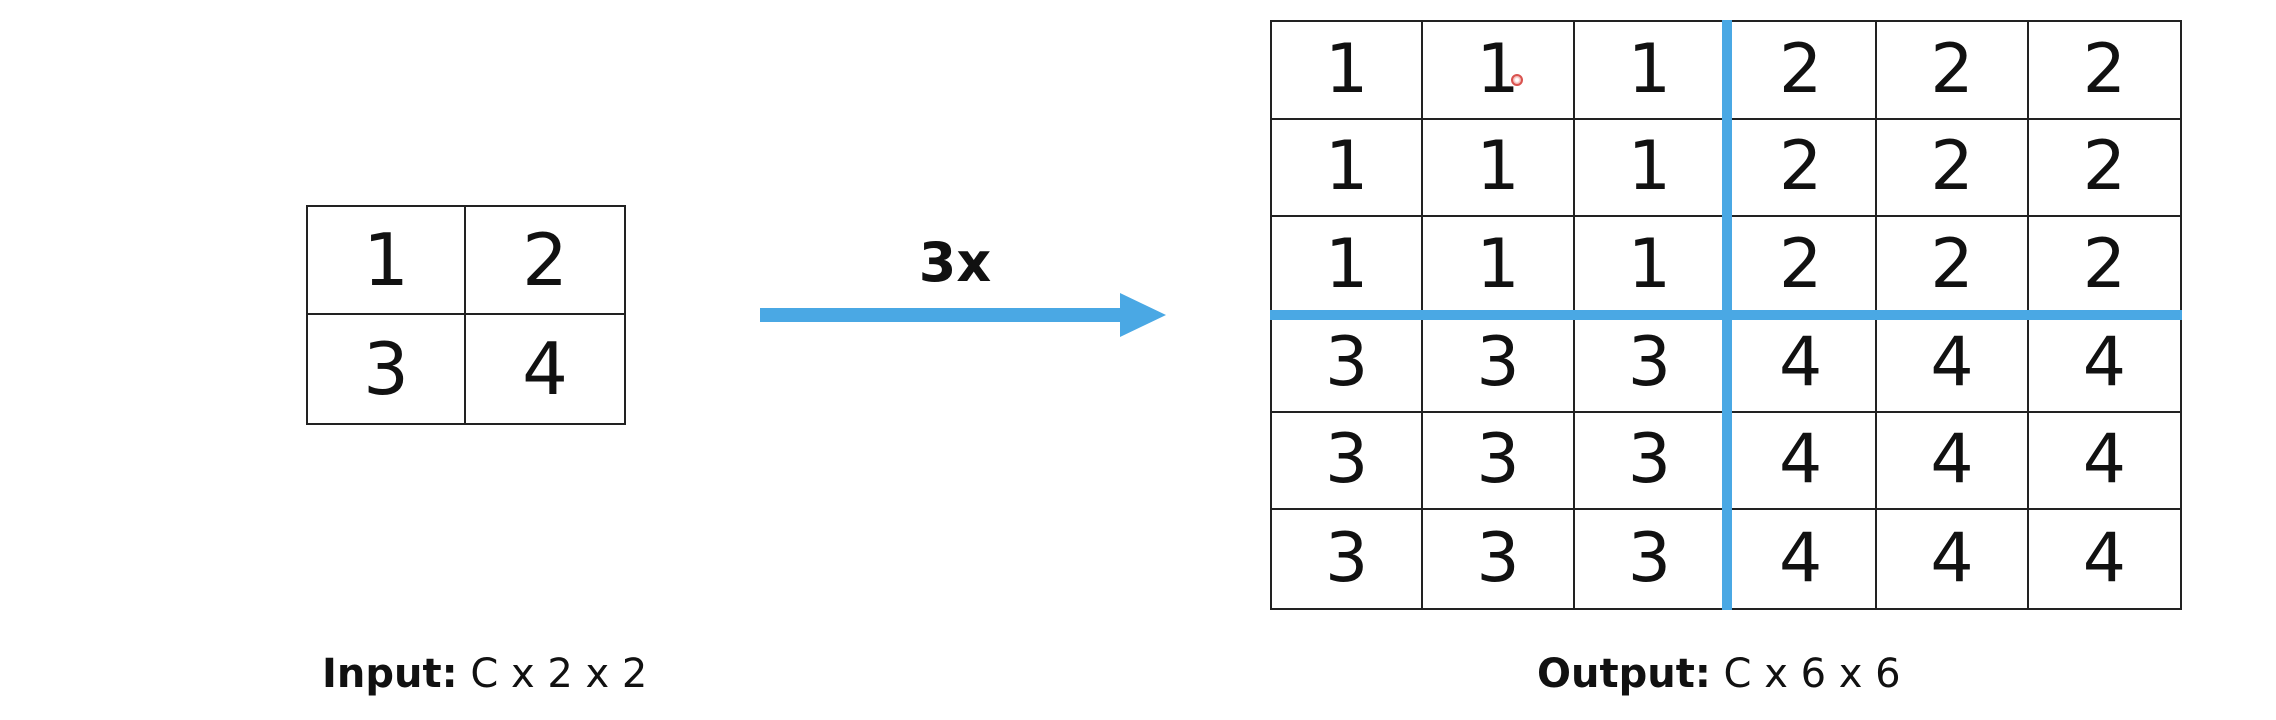  What do you see at coordinates (945, 315) in the screenshot?
I see `arrow-shaft` at bounding box center [945, 315].